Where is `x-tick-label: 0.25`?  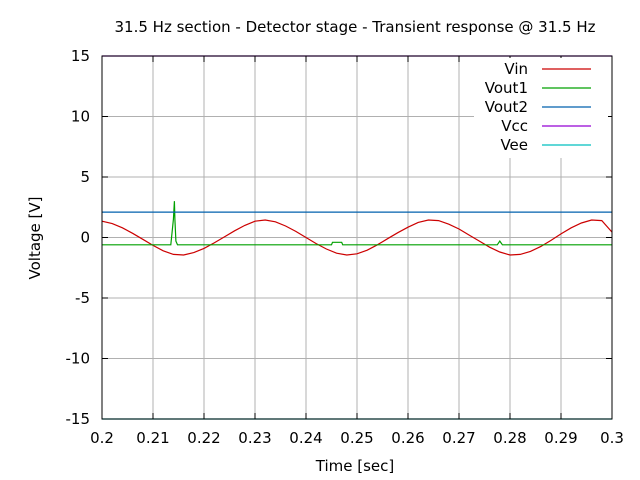
x-tick-label: 0.25 is located at coordinates (356, 438).